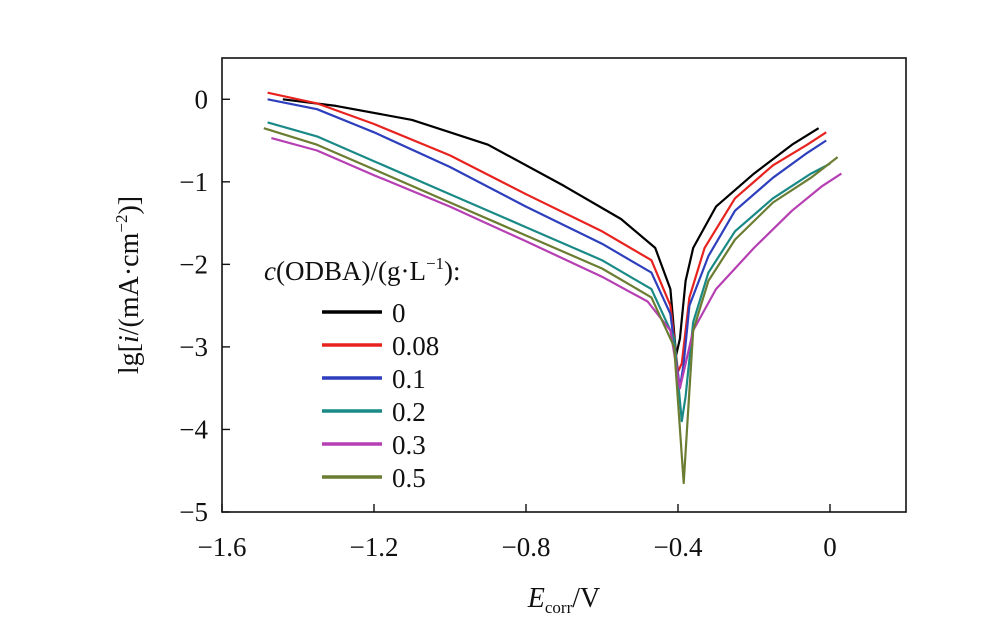 The height and width of the screenshot is (643, 1000). Describe the element at coordinates (415, 346) in the screenshot. I see `legend-label: 0.08` at that location.